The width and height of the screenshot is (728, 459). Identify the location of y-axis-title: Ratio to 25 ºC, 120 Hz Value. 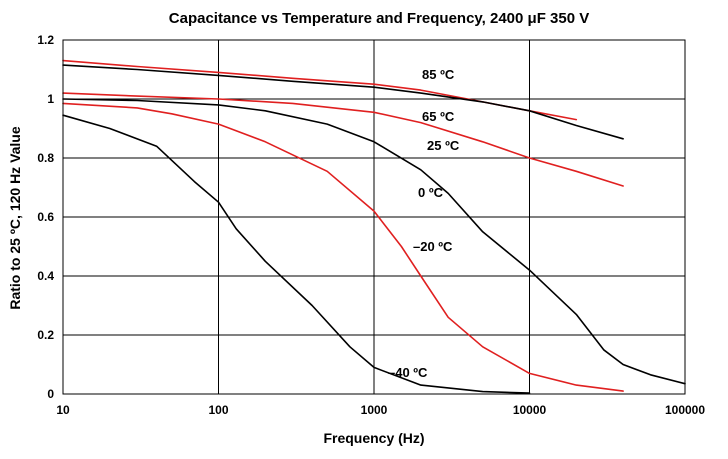
(15, 217).